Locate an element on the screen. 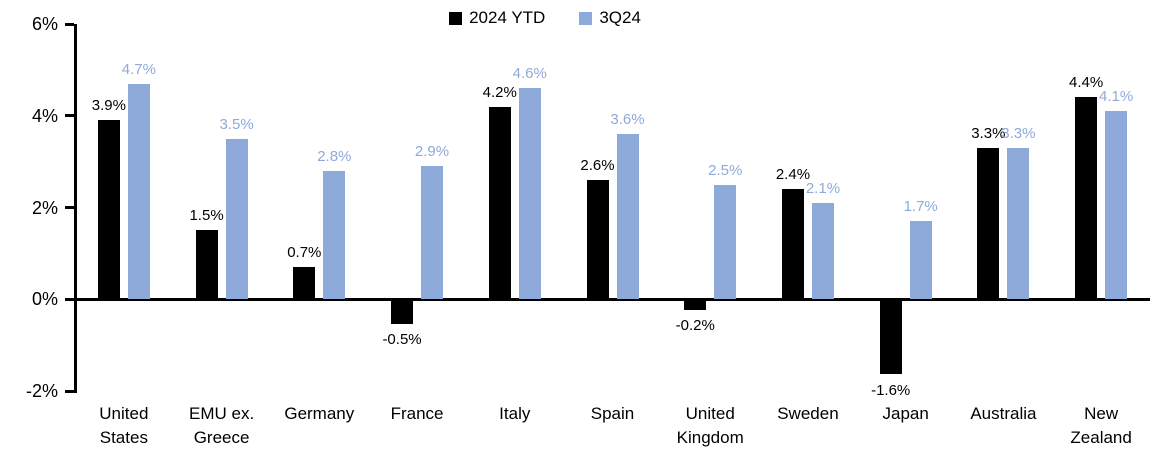 The image size is (1152, 465). y-axis-label: -2% is located at coordinates (41, 391).